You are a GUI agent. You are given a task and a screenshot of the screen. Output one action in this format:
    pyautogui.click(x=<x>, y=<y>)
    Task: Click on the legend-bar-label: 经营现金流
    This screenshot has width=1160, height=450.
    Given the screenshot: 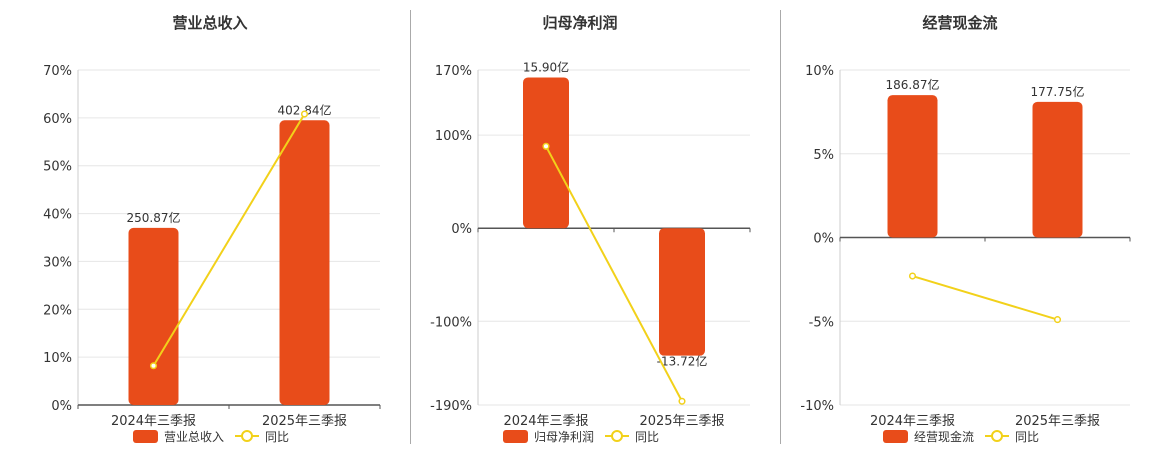 What is the action you would take?
    pyautogui.click(x=944, y=436)
    